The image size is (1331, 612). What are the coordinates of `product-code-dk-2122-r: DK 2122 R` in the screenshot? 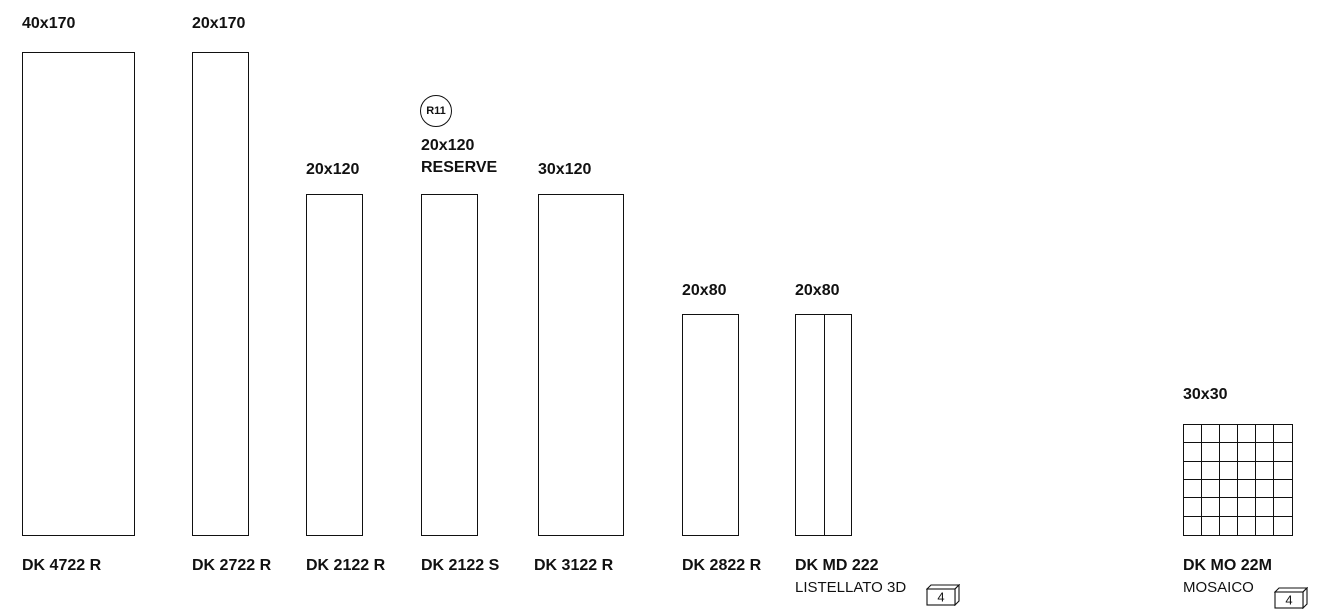 It's located at (346, 565).